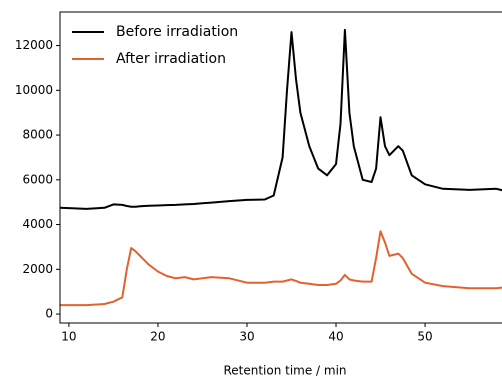  What do you see at coordinates (49, 314) in the screenshot?
I see `y-tick-label: 0` at bounding box center [49, 314].